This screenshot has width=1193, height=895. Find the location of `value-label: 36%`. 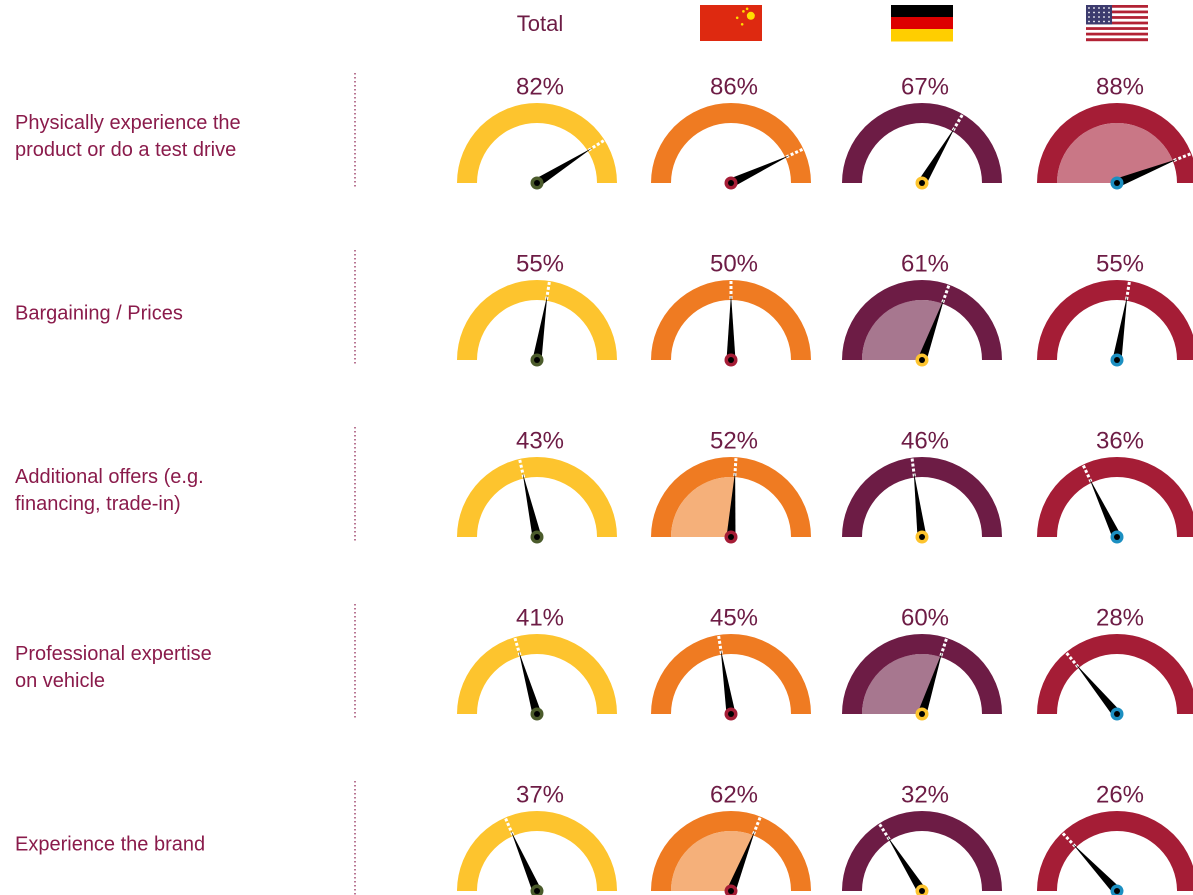

value-label: 36% is located at coordinates (1120, 440).